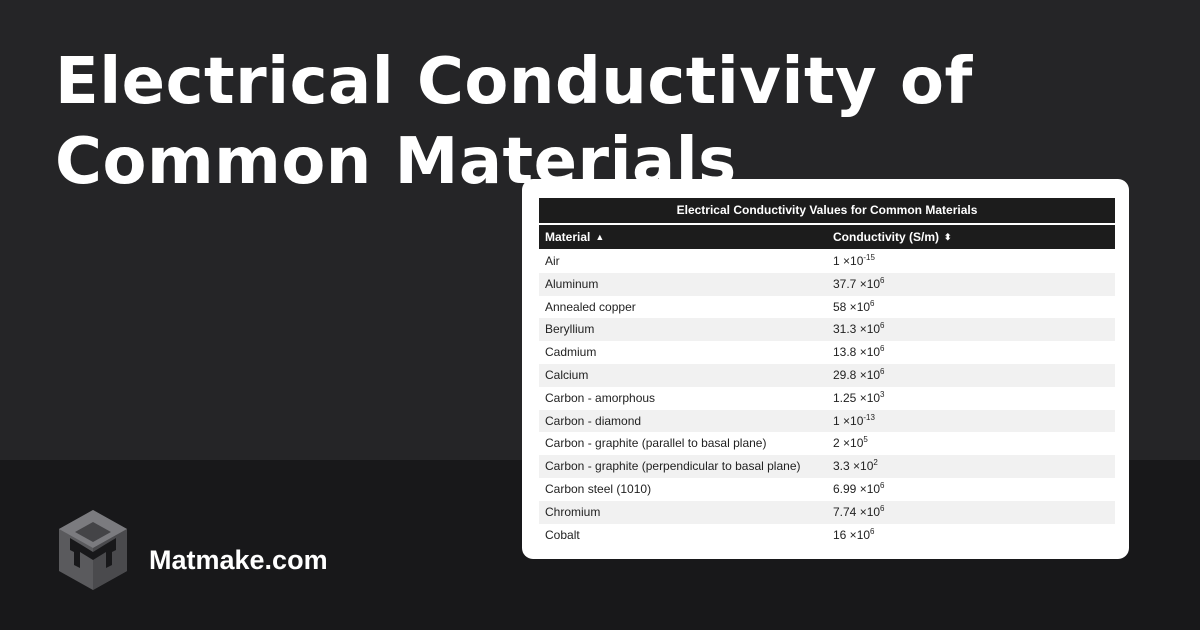 The width and height of the screenshot is (1200, 630). What do you see at coordinates (827, 375) in the screenshot?
I see `table-row: Calcium 29.8 ×106` at bounding box center [827, 375].